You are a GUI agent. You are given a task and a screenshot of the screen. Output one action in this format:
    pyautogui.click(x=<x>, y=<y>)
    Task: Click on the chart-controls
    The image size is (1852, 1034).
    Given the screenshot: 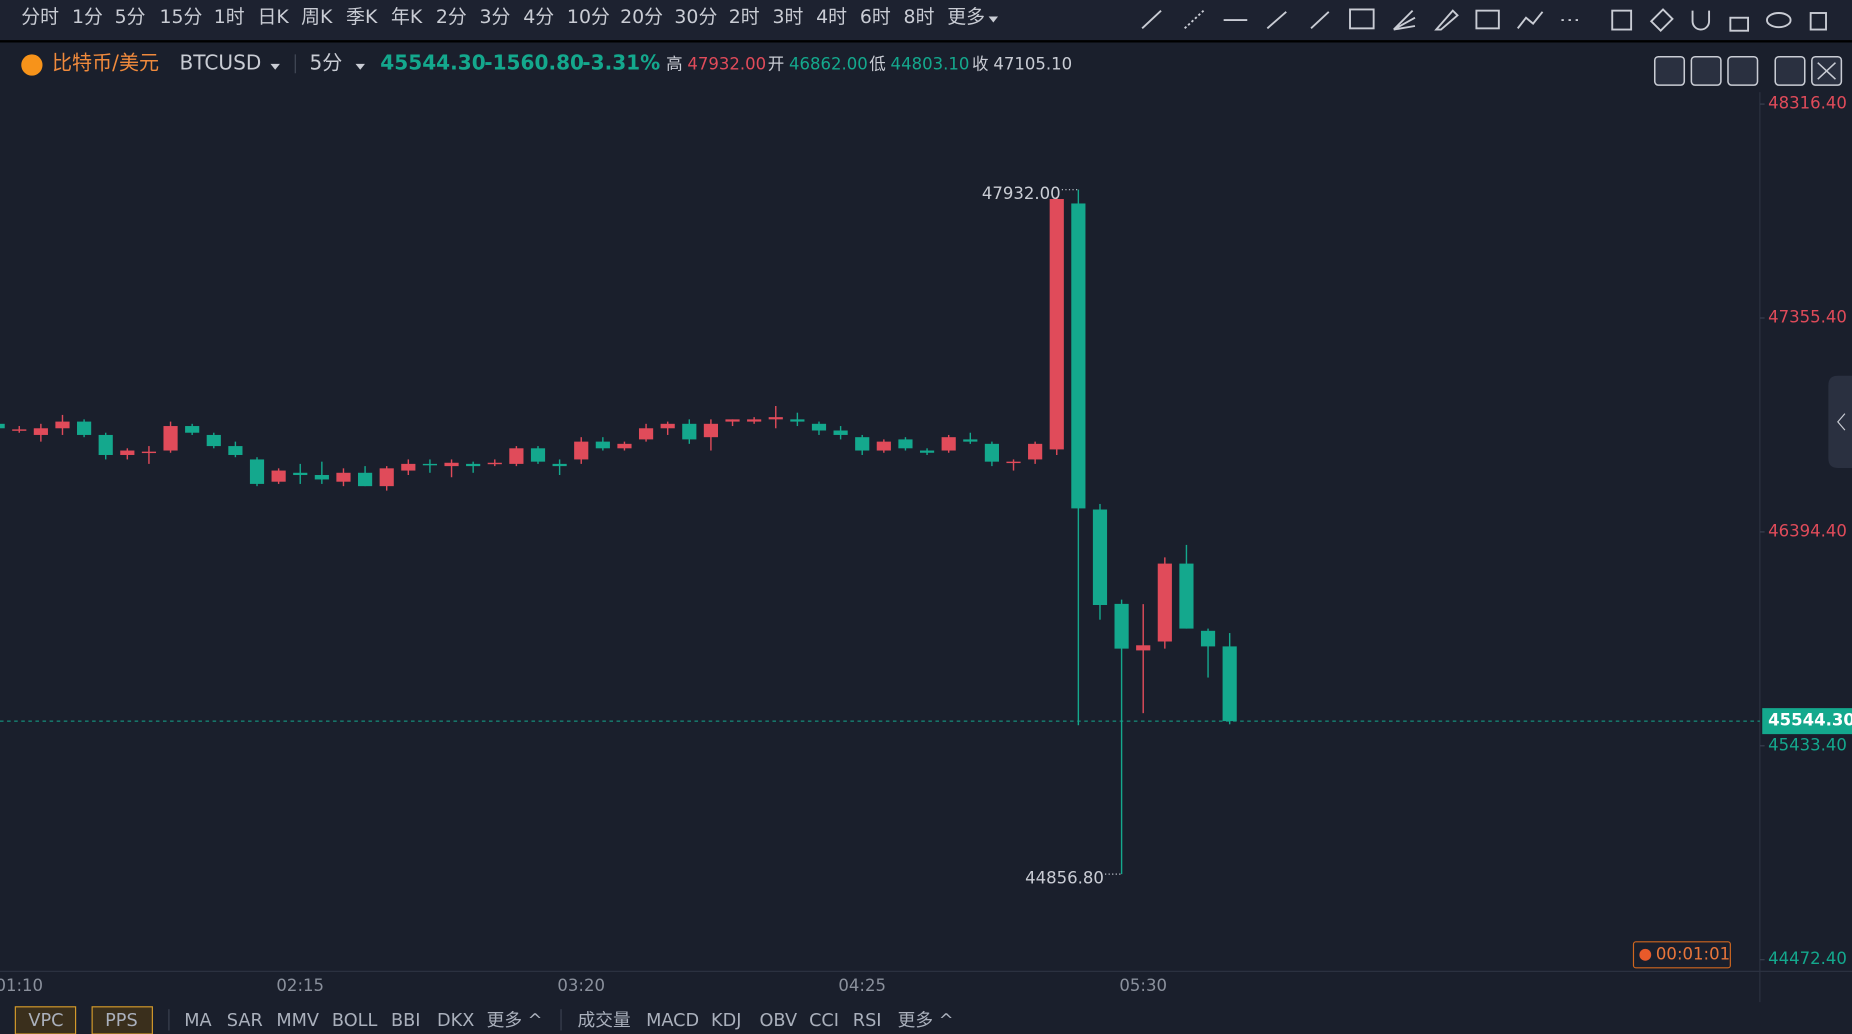 What is the action you would take?
    pyautogui.click(x=1748, y=70)
    